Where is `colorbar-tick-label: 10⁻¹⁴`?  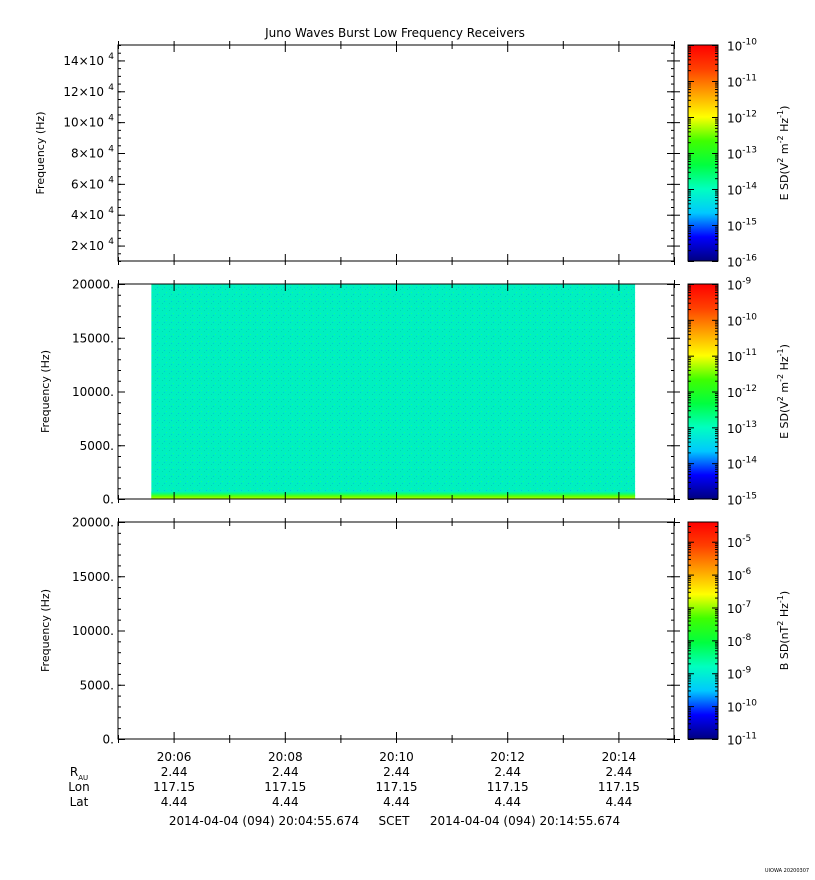 colorbar-tick-label: 10⁻¹⁴ is located at coordinates (742, 464).